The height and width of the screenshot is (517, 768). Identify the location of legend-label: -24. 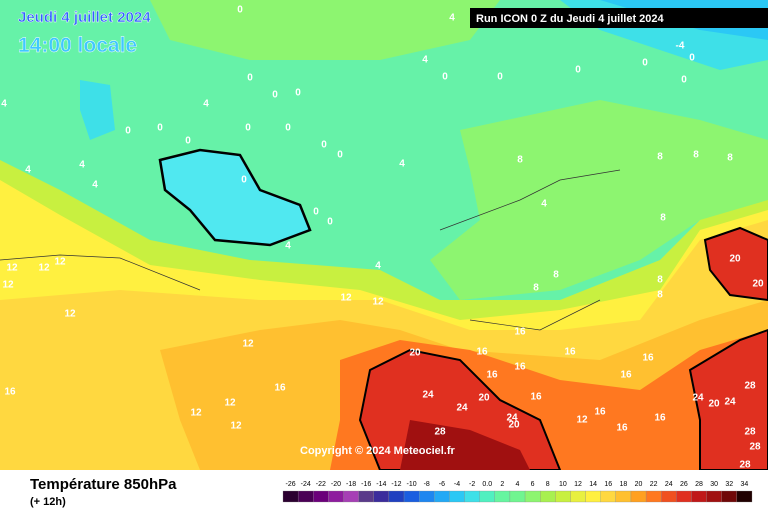
(306, 484).